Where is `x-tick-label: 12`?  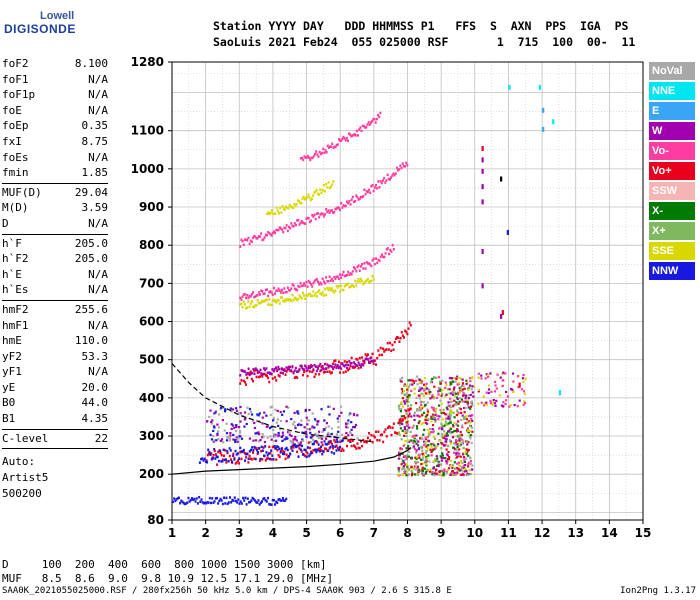 x-tick-label: 12 is located at coordinates (542, 533).